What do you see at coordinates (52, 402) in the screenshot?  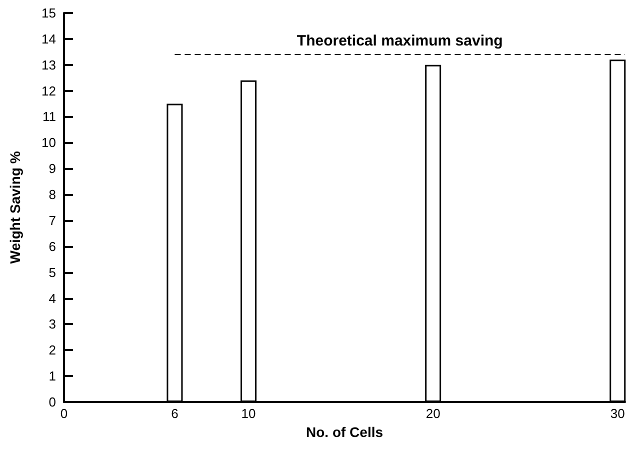 I see `y-tick-label: 0` at bounding box center [52, 402].